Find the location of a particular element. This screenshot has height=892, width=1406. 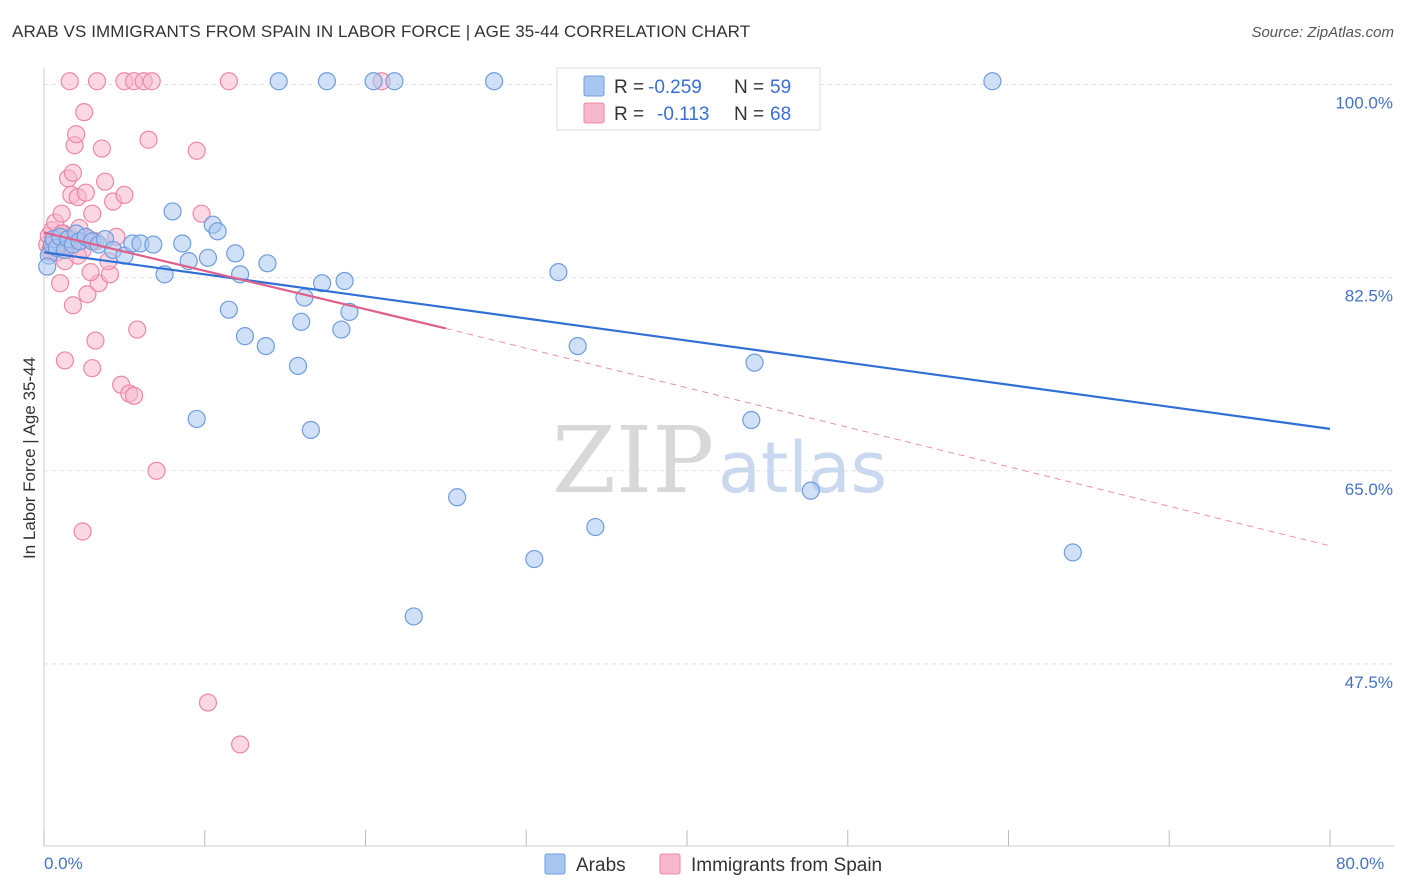

legend-swatch-spain is located at coordinates (594, 113).